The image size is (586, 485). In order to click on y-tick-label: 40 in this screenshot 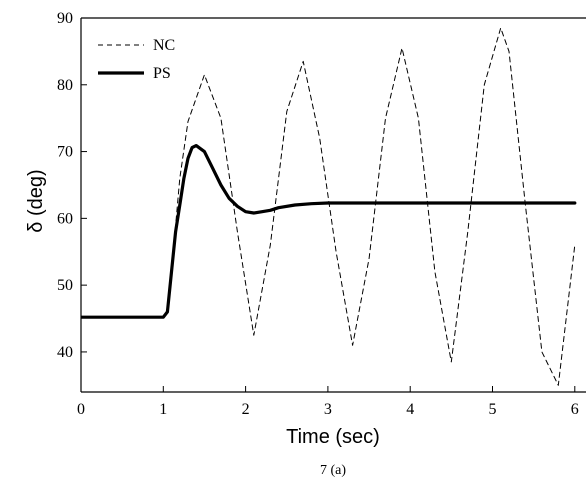, I will do `click(65, 352)`.